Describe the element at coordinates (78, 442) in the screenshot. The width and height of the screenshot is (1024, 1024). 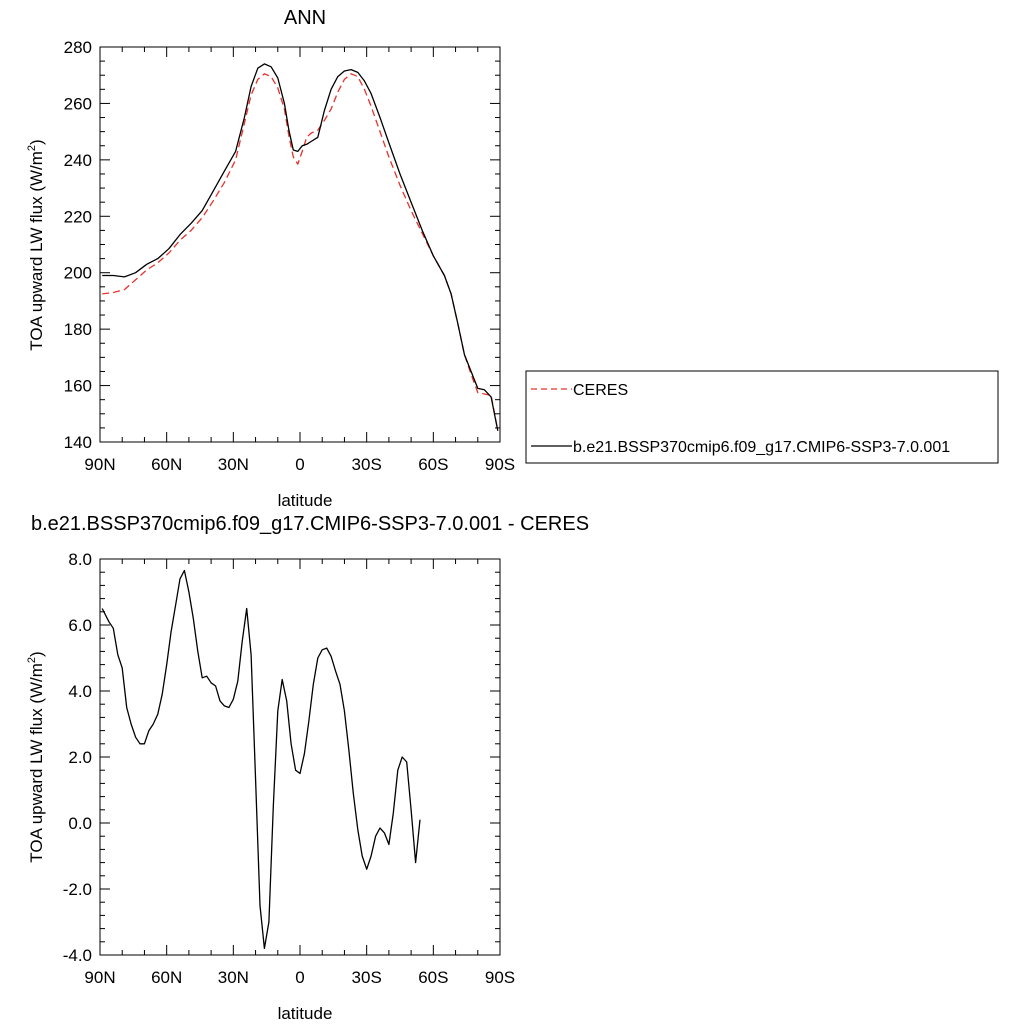
I see `y-tick-label: 140` at that location.